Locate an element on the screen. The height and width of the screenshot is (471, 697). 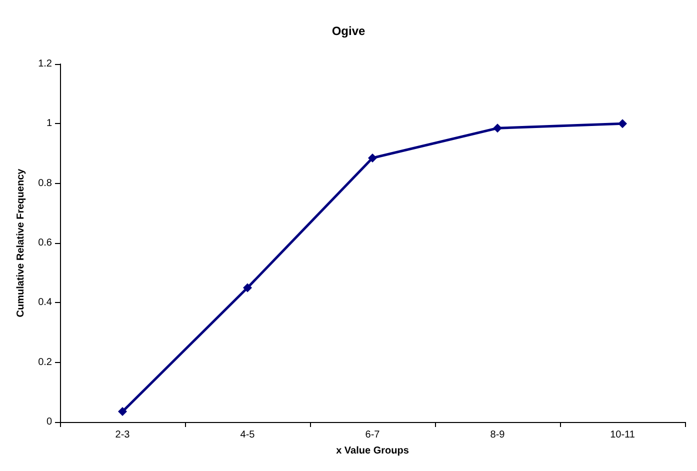
y-tick-label: 0.6 is located at coordinates (45, 243).